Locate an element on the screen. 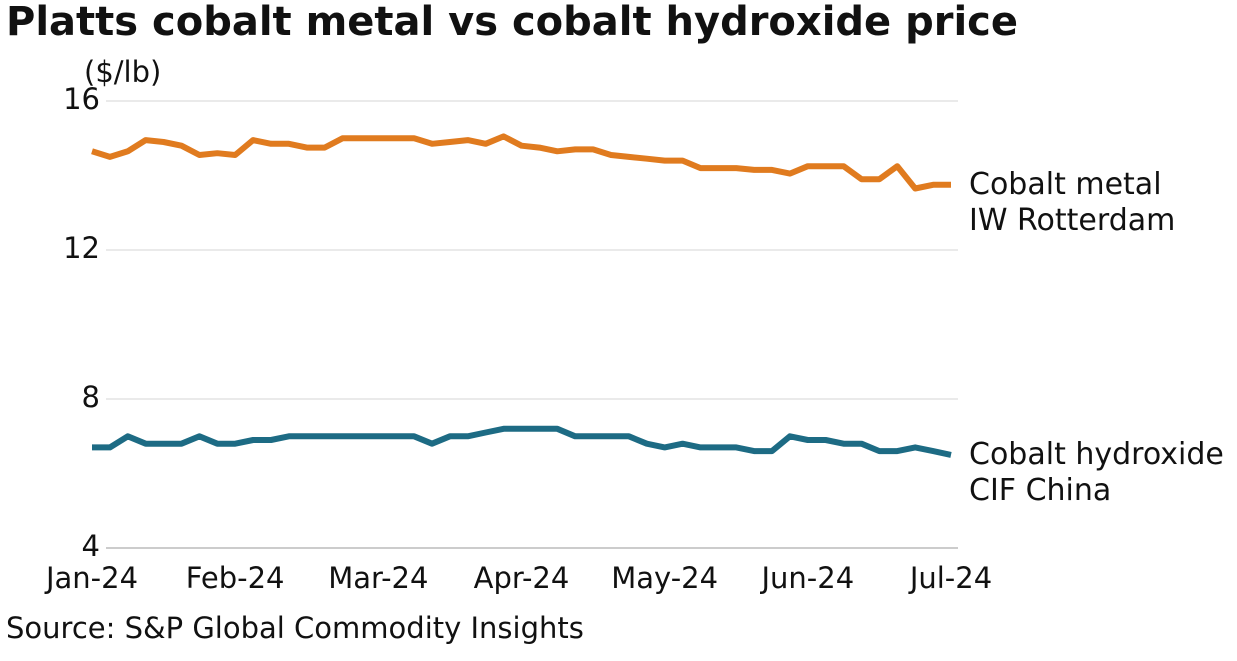  series-label: Cobalt hydroxide CIF China is located at coordinates (1096, 472).